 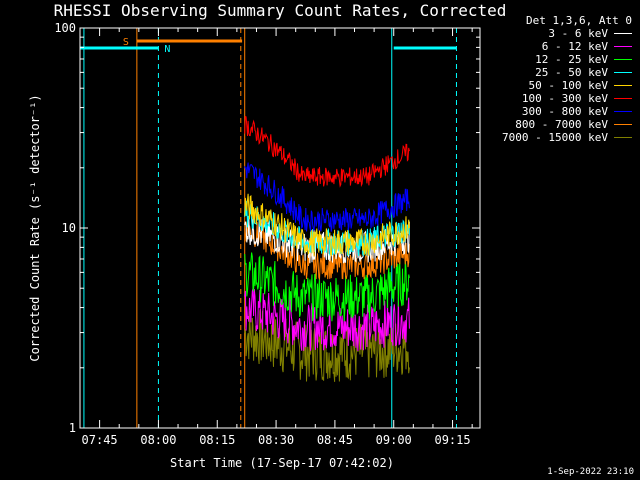 What do you see at coordinates (574, 46) in the screenshot?
I see `legend-label: 6 - 12 keV` at bounding box center [574, 46].